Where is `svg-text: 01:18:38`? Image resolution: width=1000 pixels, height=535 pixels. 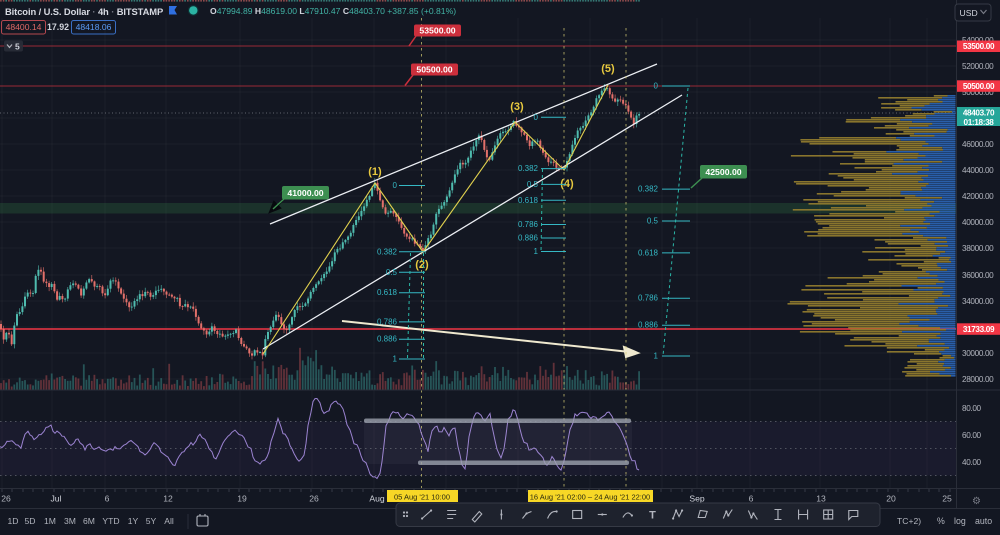 svg-text: 01:18:38 is located at coordinates (979, 122).